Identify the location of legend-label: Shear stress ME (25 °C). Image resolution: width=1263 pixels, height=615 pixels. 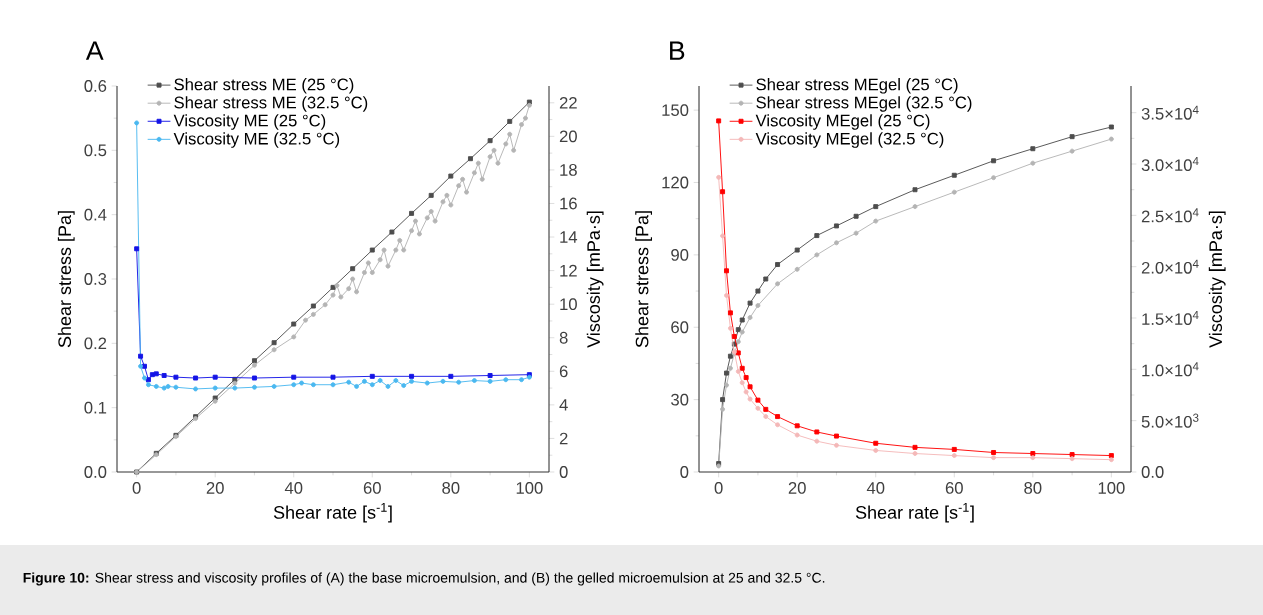
(264, 86).